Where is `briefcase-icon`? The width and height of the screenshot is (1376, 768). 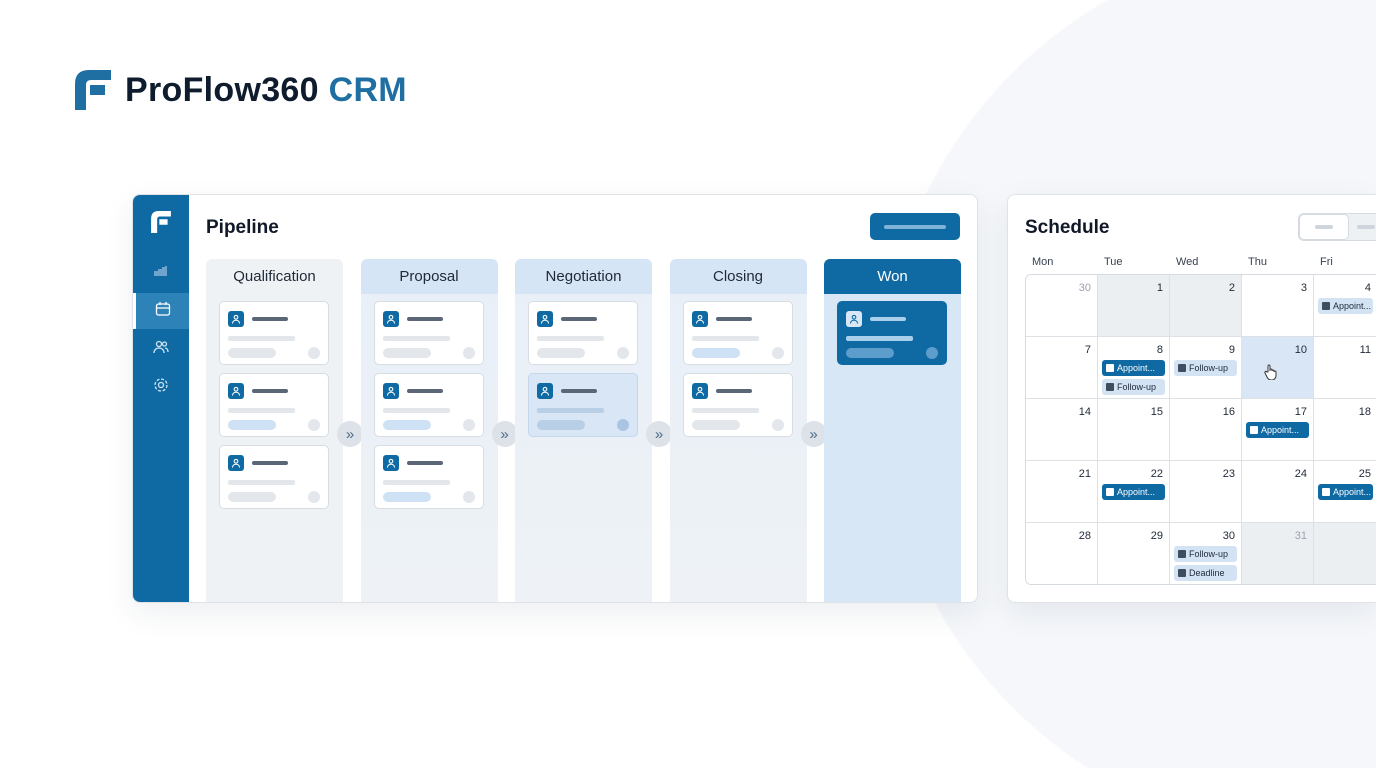 briefcase-icon is located at coordinates (390, 319).